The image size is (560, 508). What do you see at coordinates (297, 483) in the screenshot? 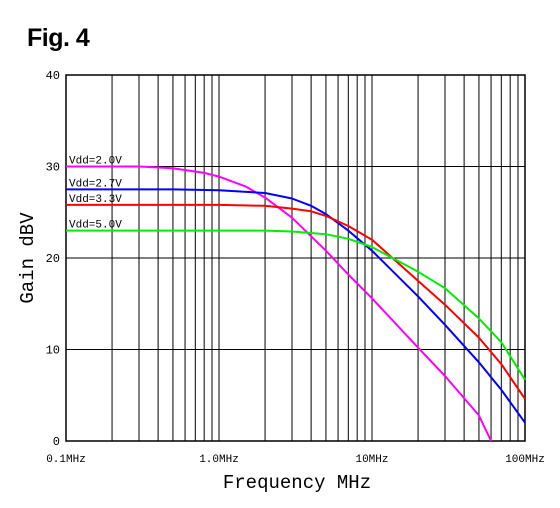
I see `x-axis-label: Frequency MHz` at bounding box center [297, 483].